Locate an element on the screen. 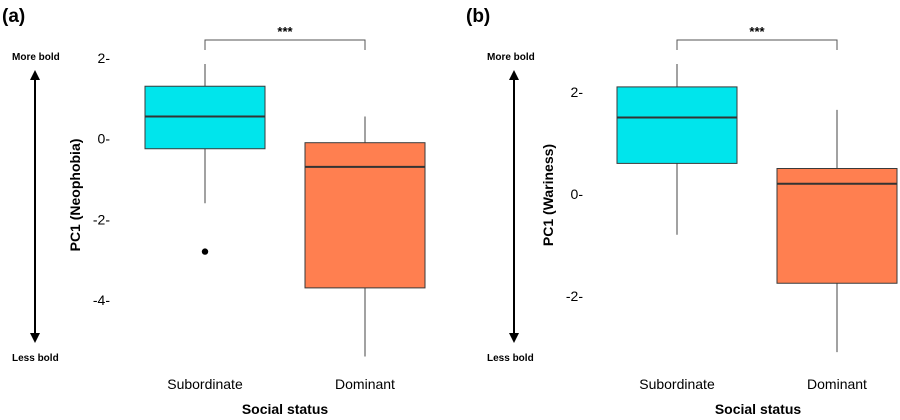 This screenshot has height=420, width=900. y-axis-title: PC1 (Neophobia) is located at coordinates (75, 195).